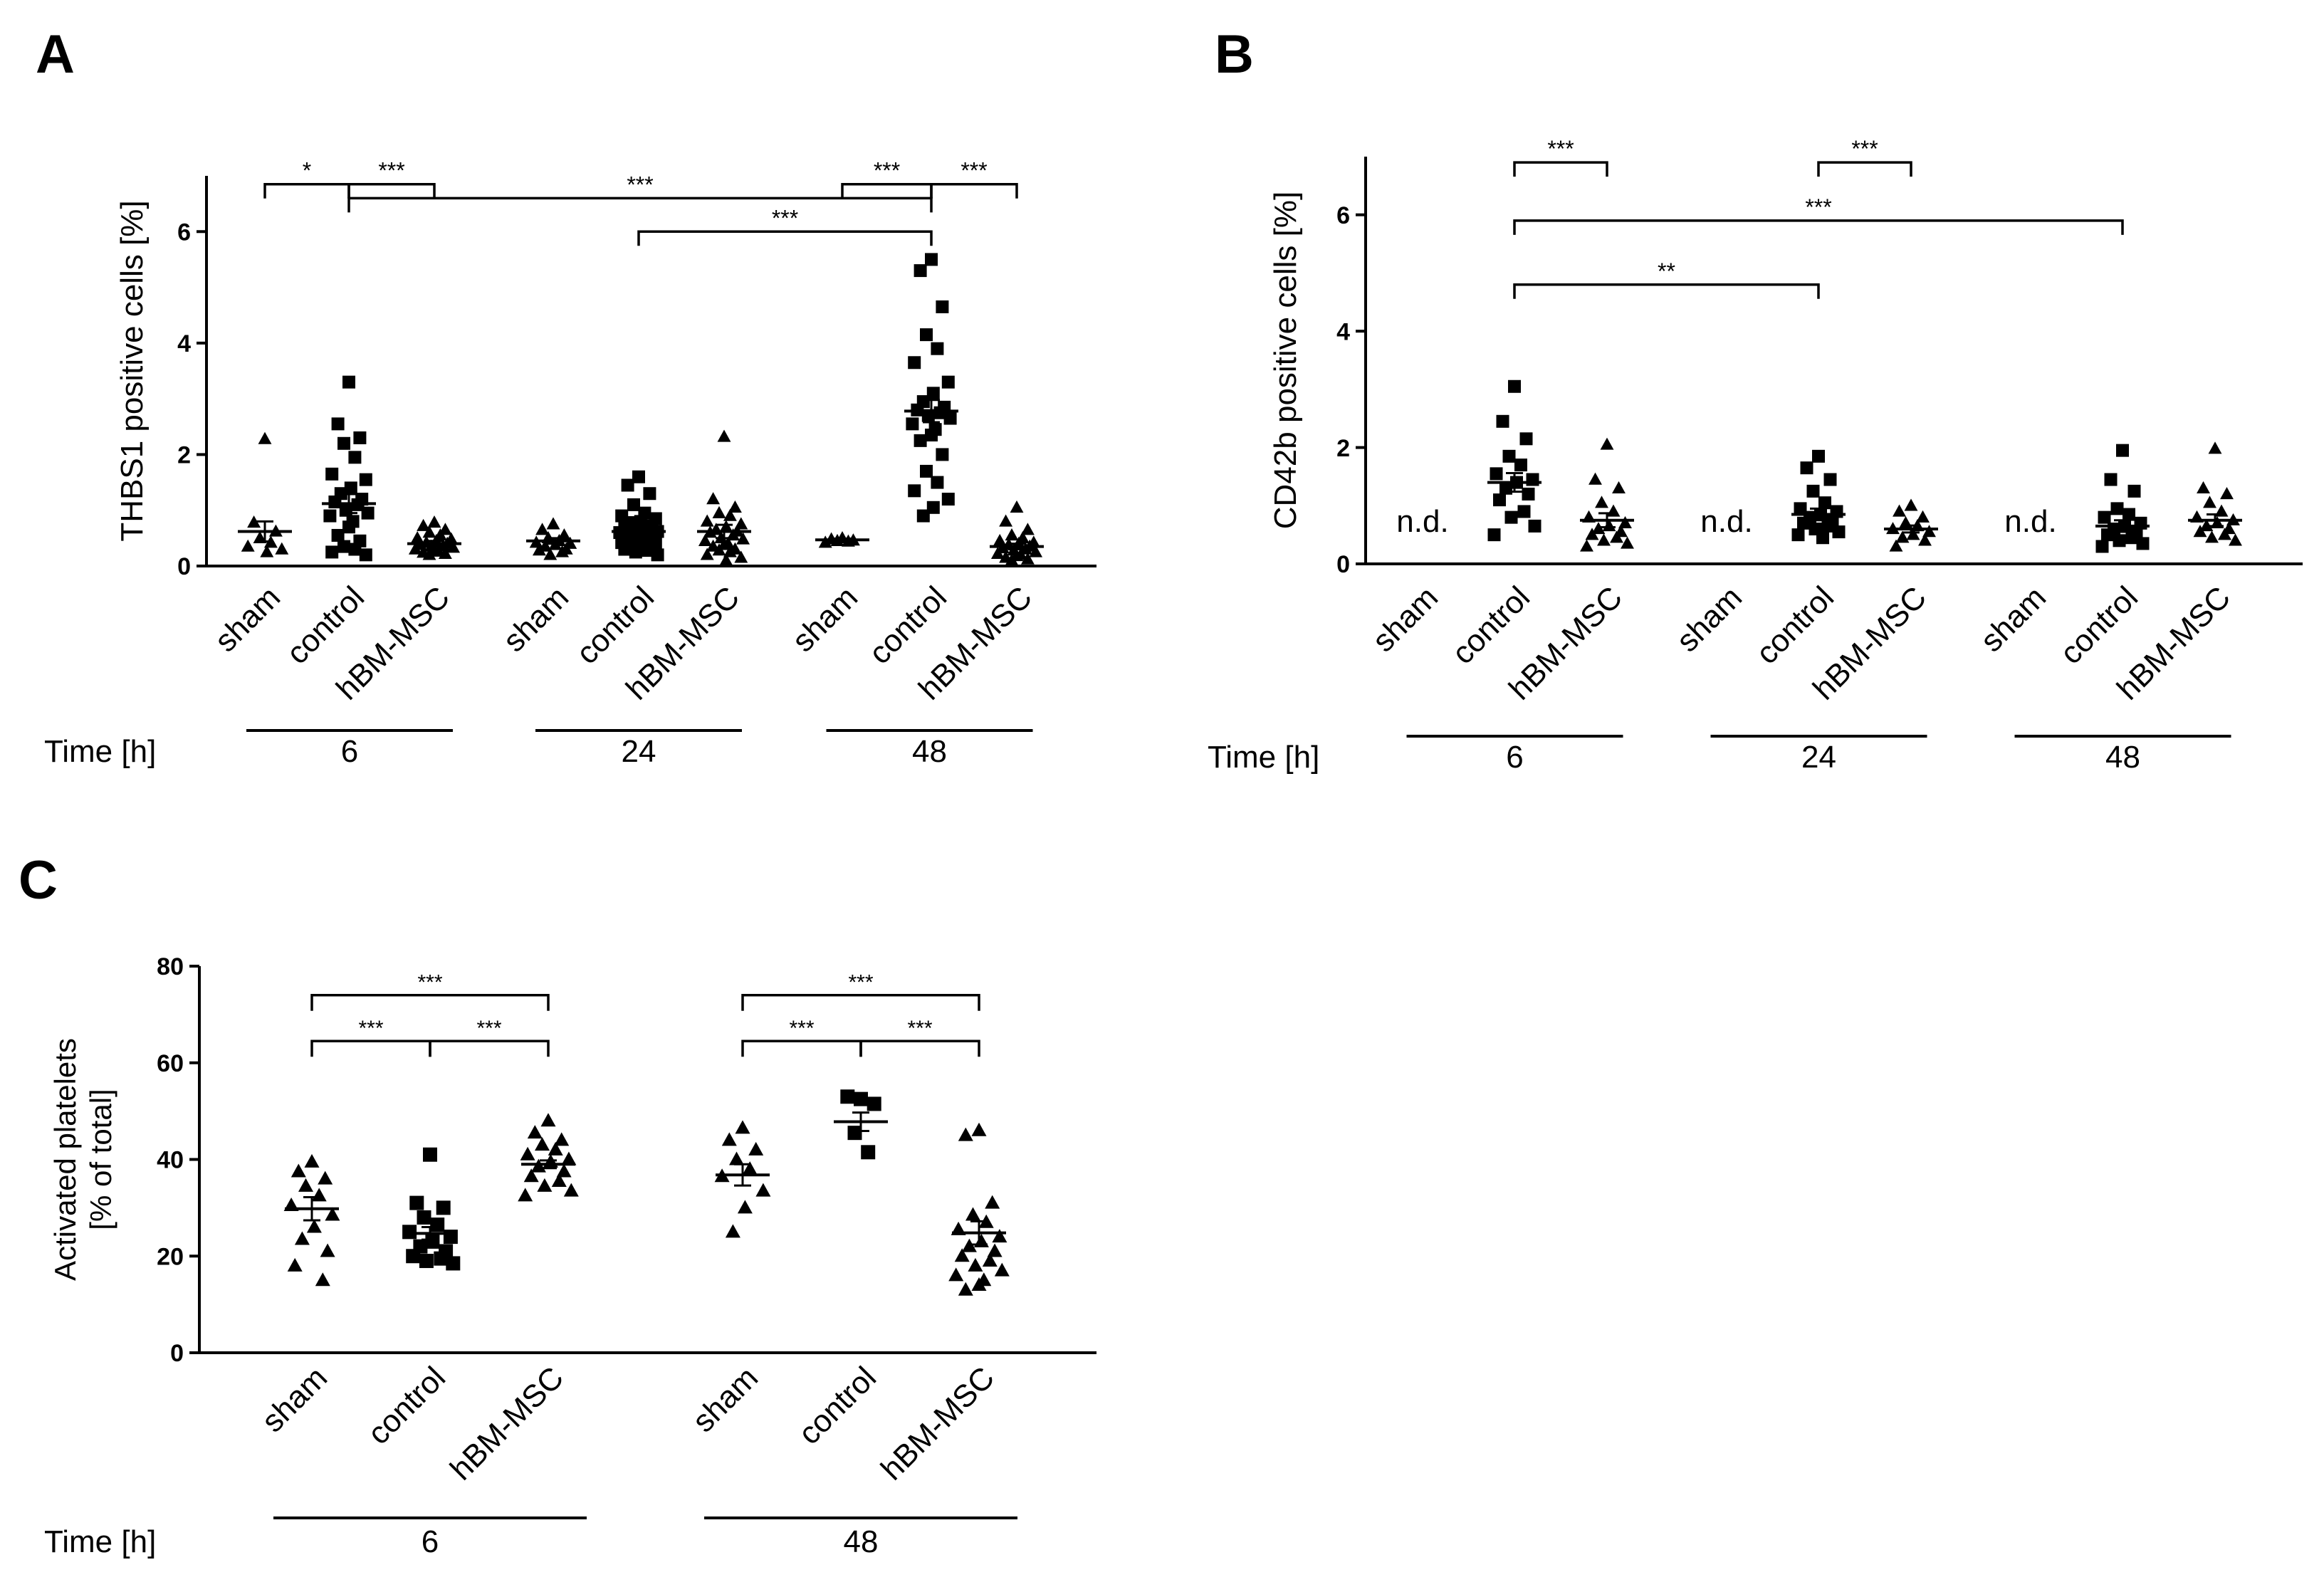  I want to click on y-tick-label: 0, so click(177, 1354).